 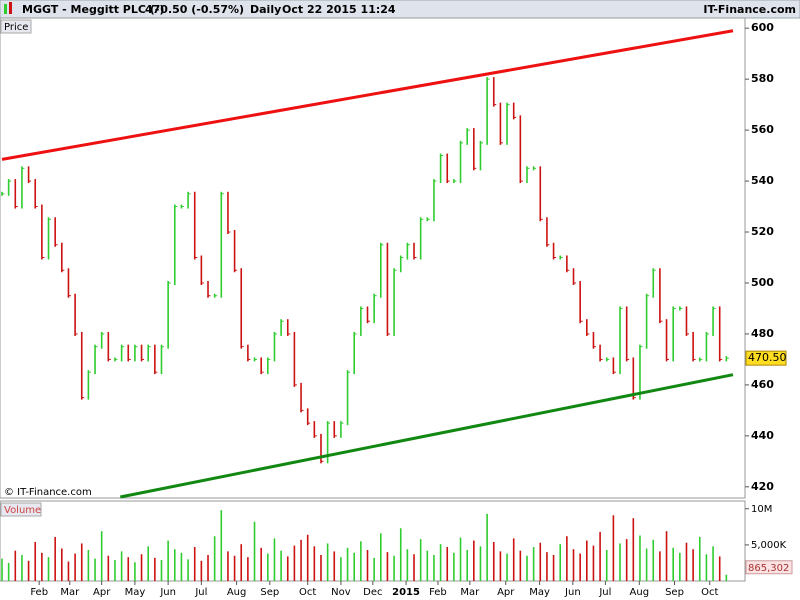 I want to click on symbol: MGGT - Meggitt PLC (-), so click(x=93, y=9).